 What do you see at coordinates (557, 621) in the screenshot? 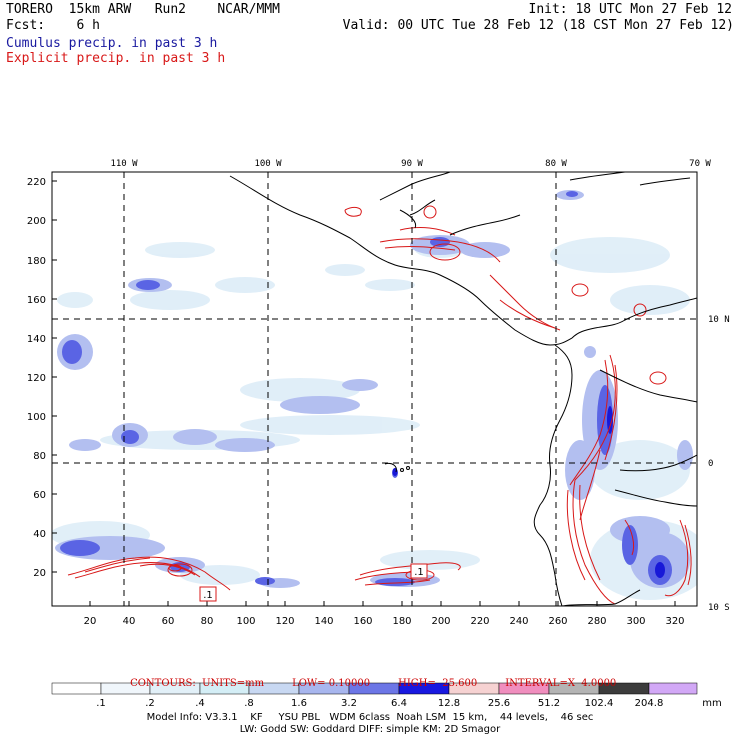
I see `x-tick-label: 260` at bounding box center [557, 621].